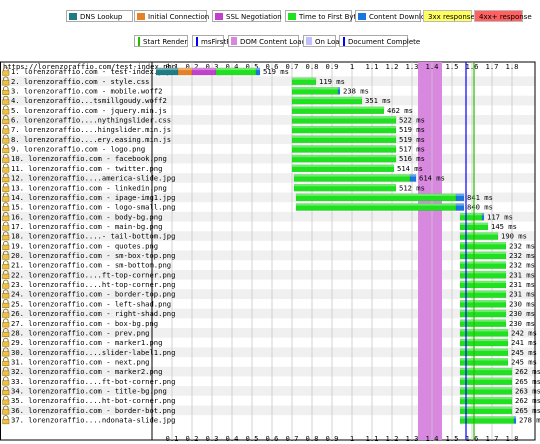 The width and height of the screenshot is (540, 444). I want to click on request-label: 8. lorenzoraffio....ery.easing.min.js, so click(91, 139).